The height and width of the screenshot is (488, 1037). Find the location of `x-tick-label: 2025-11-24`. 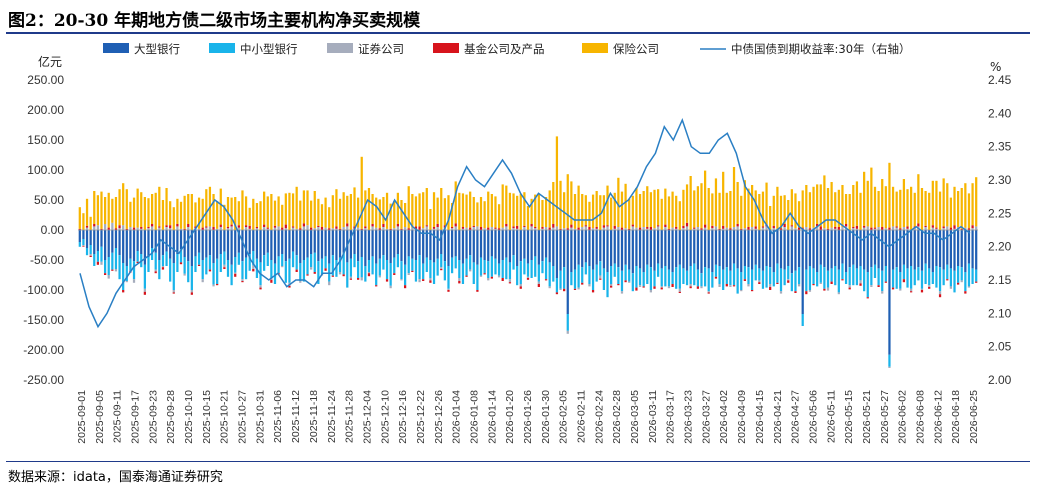

x-tick-label: 2025-11-24 is located at coordinates (332, 416).